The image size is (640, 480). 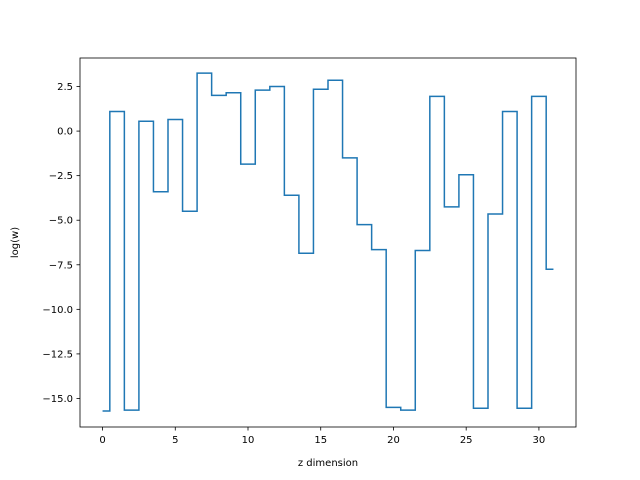 What do you see at coordinates (393, 440) in the screenshot?
I see `x-tick-label: 20` at bounding box center [393, 440].